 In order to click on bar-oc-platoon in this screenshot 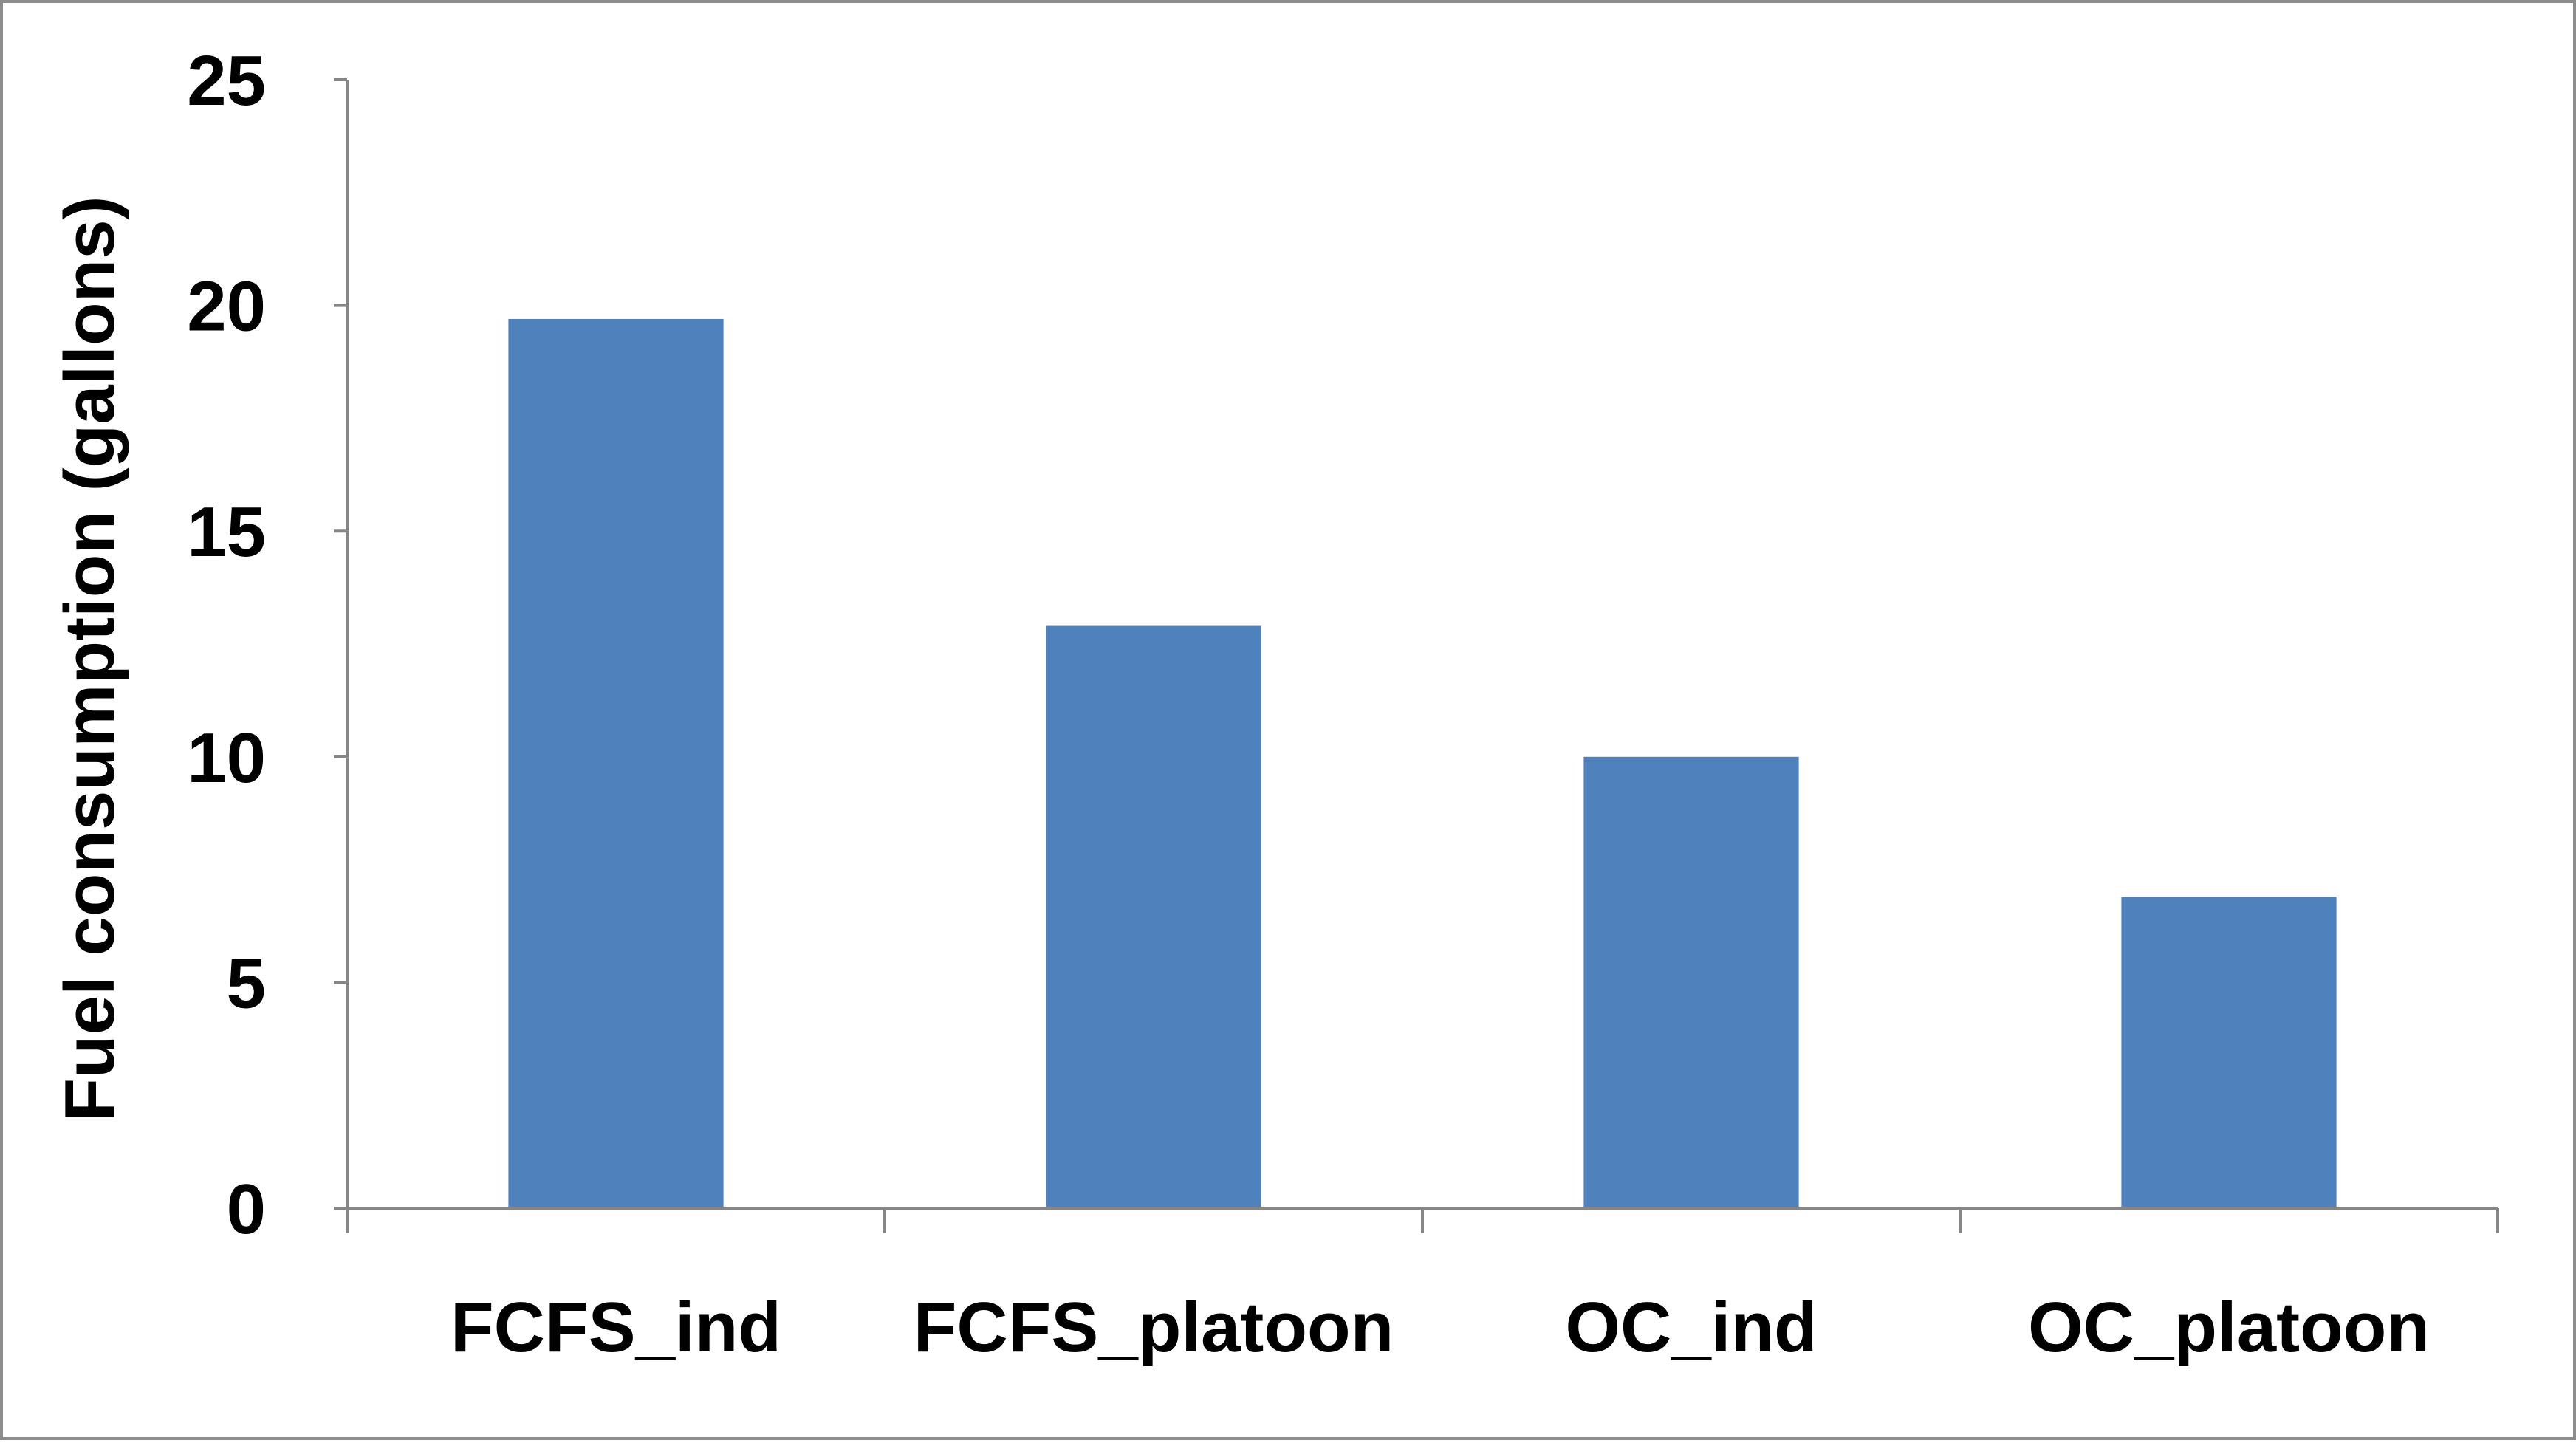, I will do `click(2229, 1052)`.